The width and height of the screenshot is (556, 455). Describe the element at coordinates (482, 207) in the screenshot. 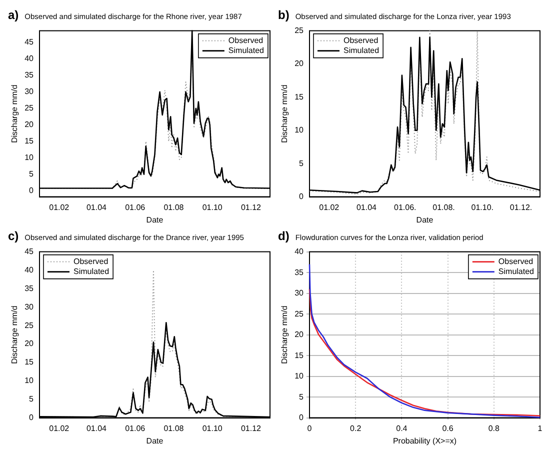

I see `x-tick-label: 01.10.` at that location.